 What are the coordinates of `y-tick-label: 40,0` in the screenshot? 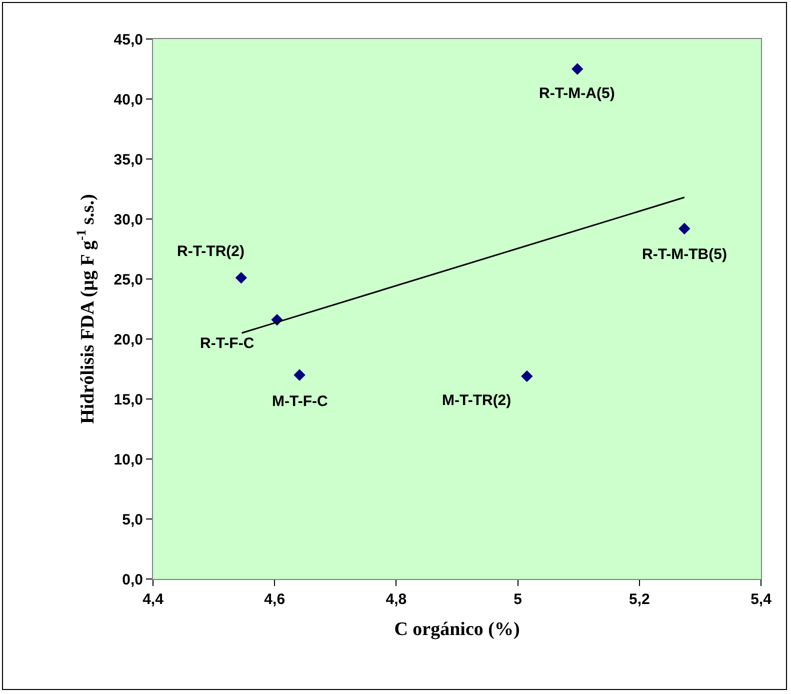 It's located at (128, 99).